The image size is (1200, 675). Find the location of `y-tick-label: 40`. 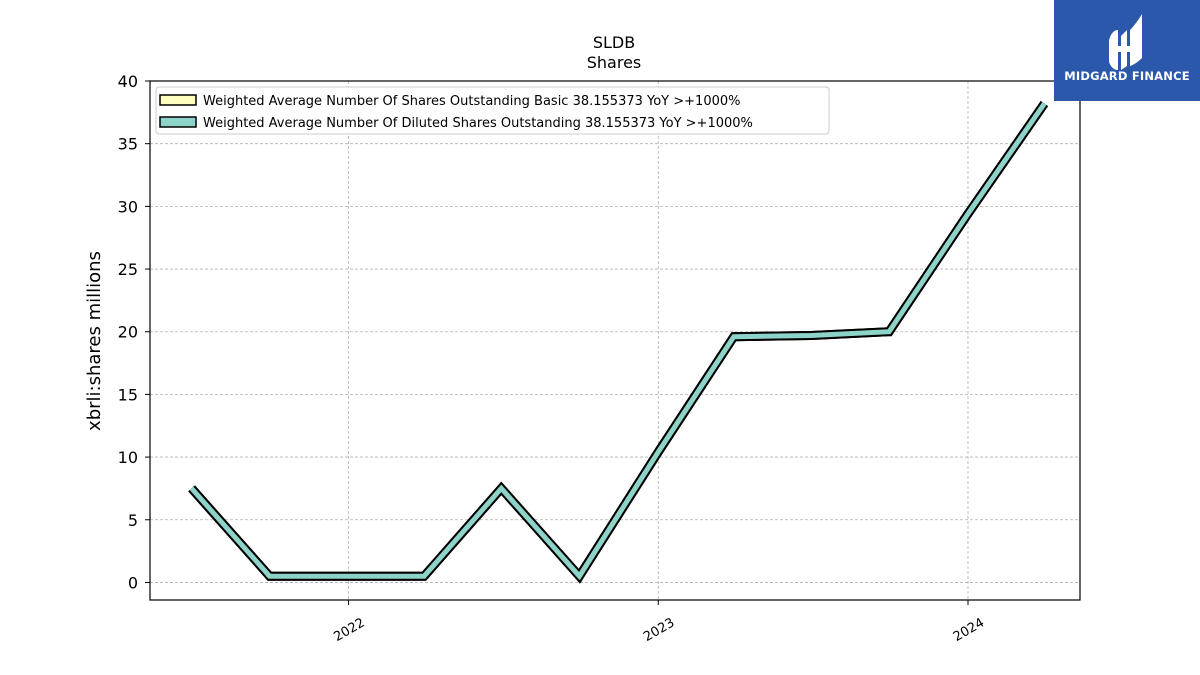

y-tick-label: 40 is located at coordinates (128, 81).